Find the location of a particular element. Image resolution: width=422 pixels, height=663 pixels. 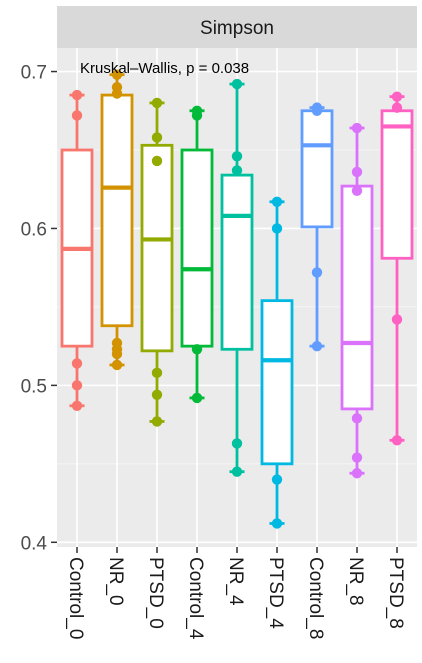

x-tick-label: NR_8 is located at coordinates (355, 581).